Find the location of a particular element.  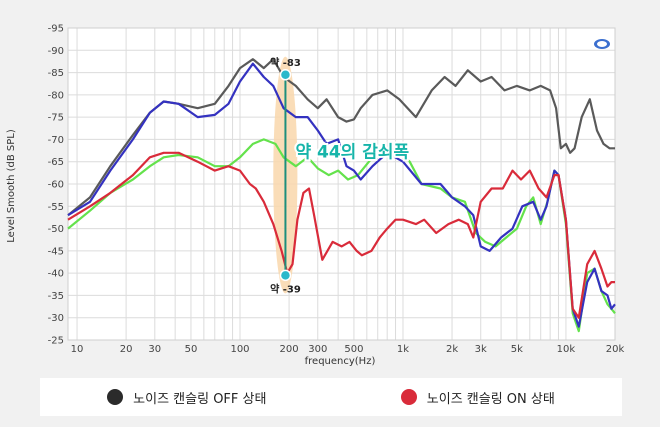

attenuation-callout: 약 44의 감쇠폭 is located at coordinates (352, 151).